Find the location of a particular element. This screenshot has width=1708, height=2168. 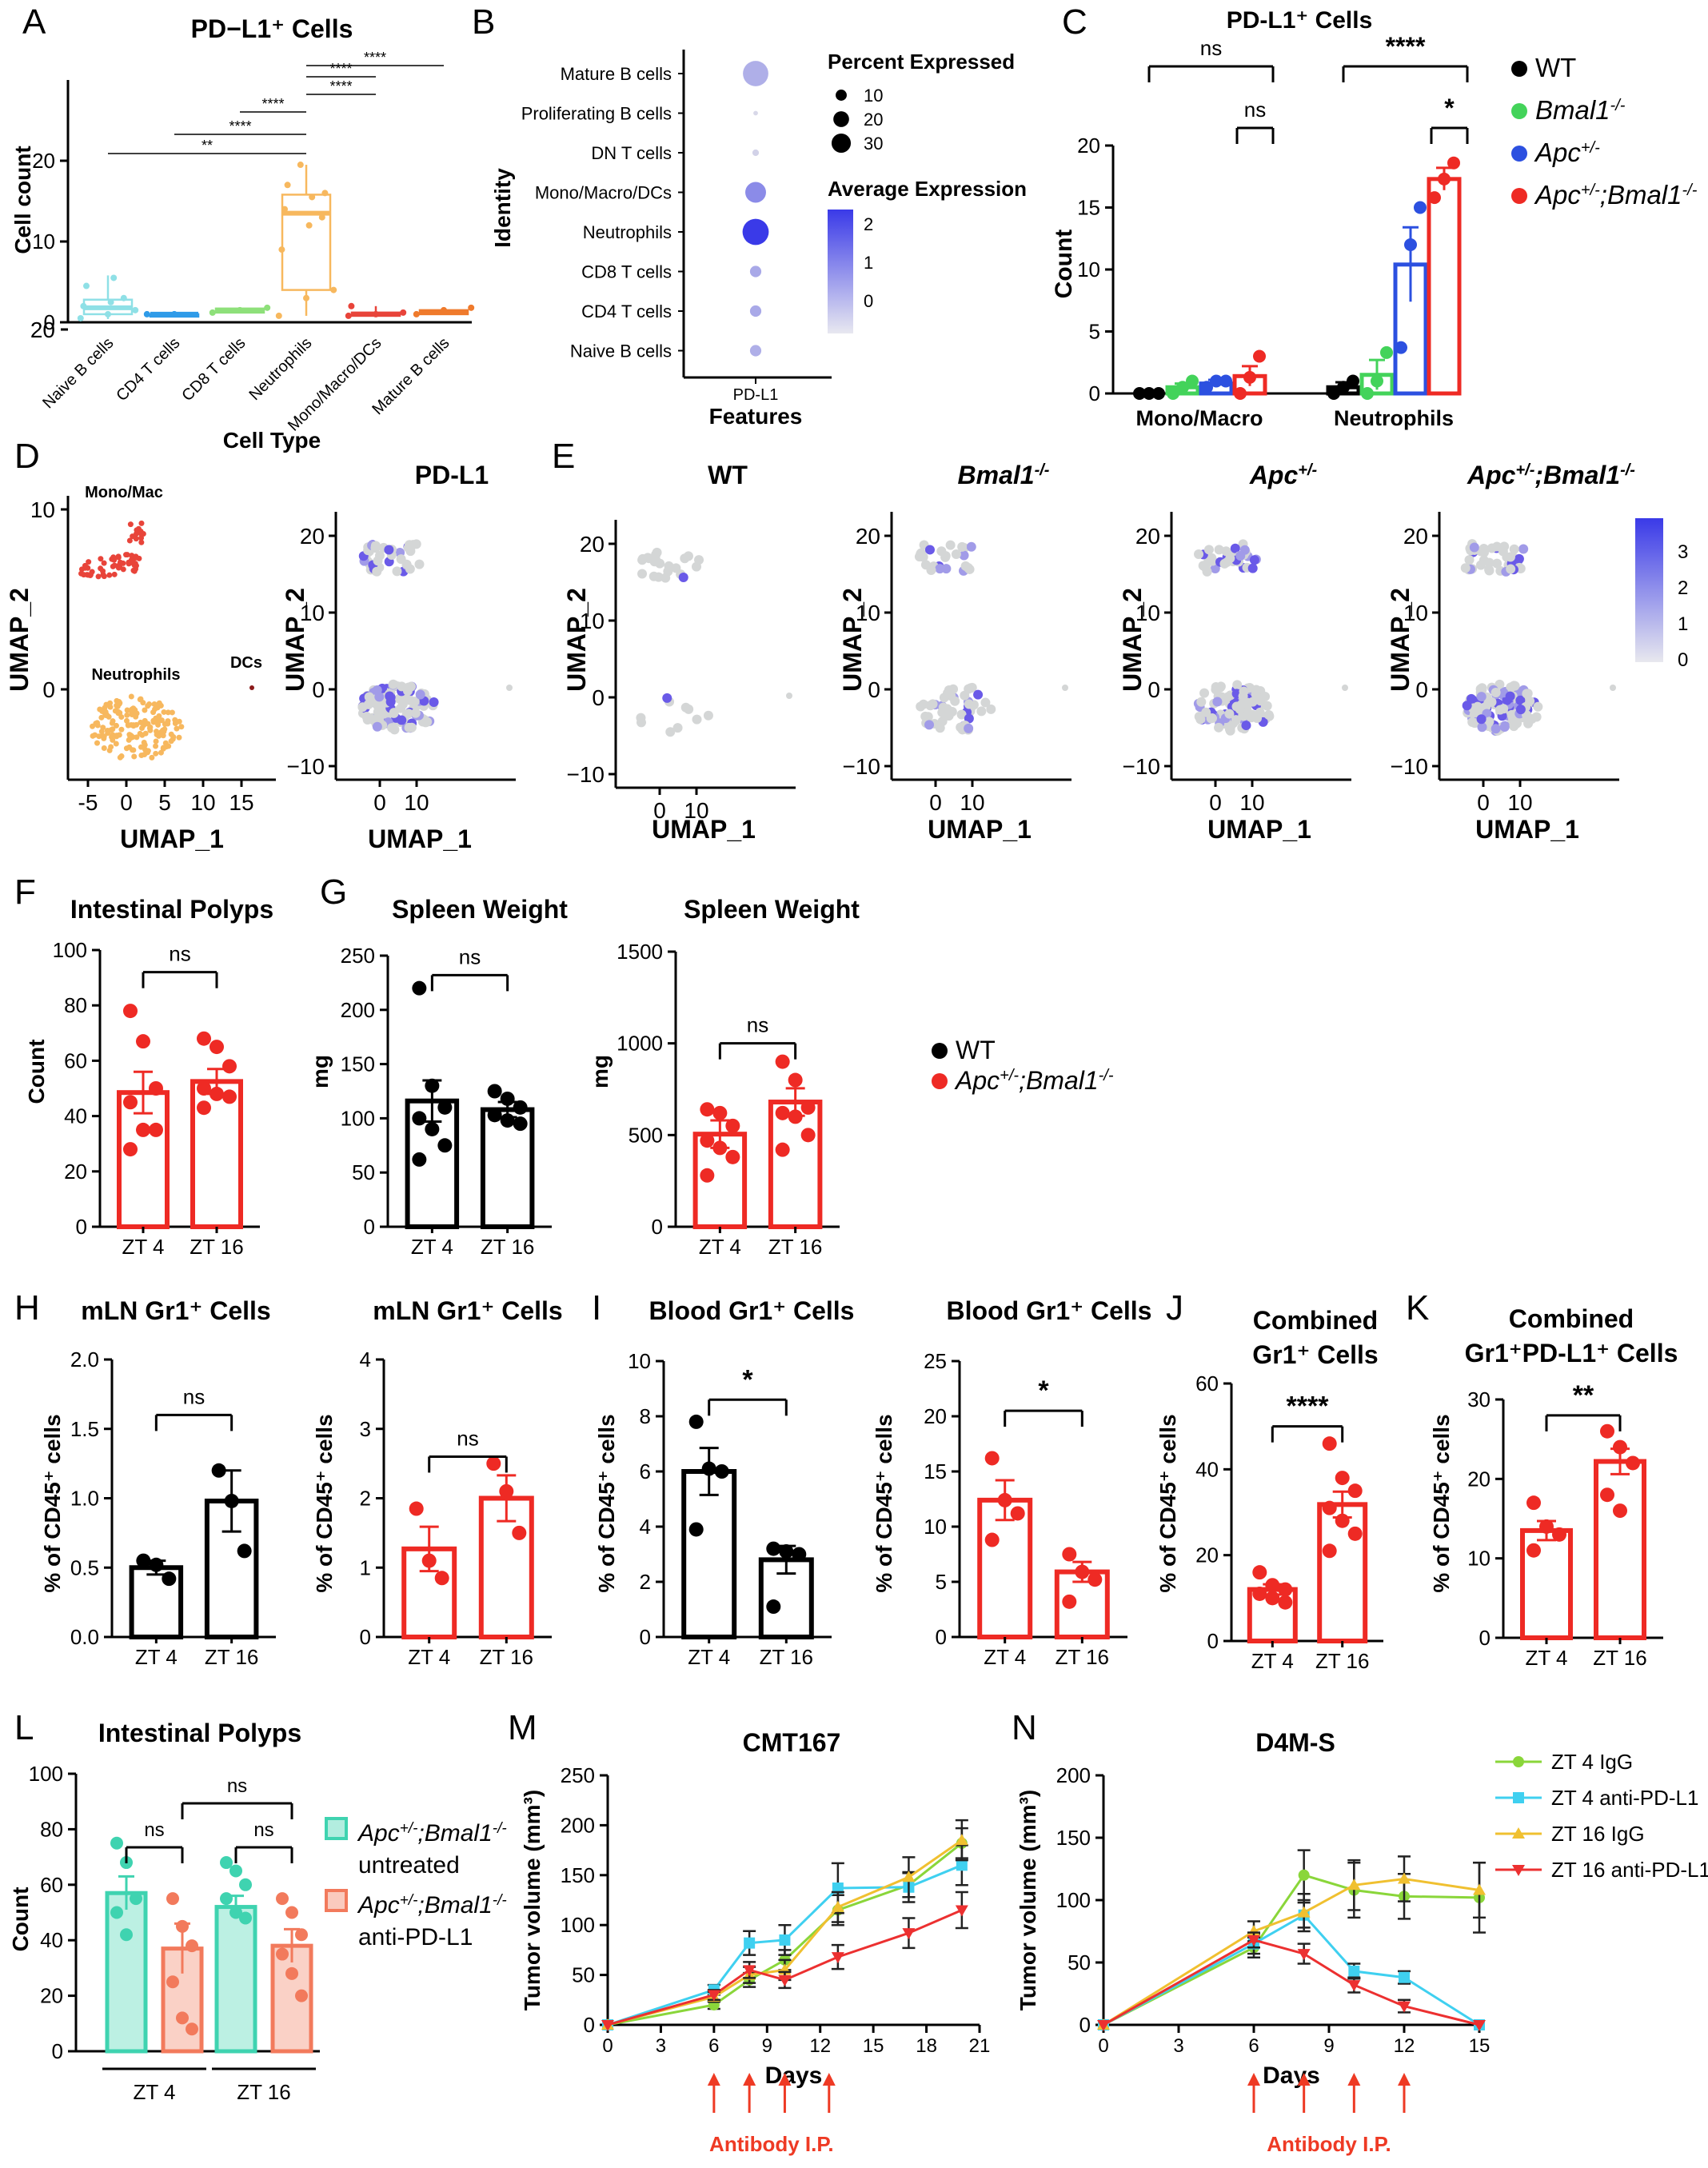

chart-E2-title-part: Bmal1 is located at coordinates (996, 475).